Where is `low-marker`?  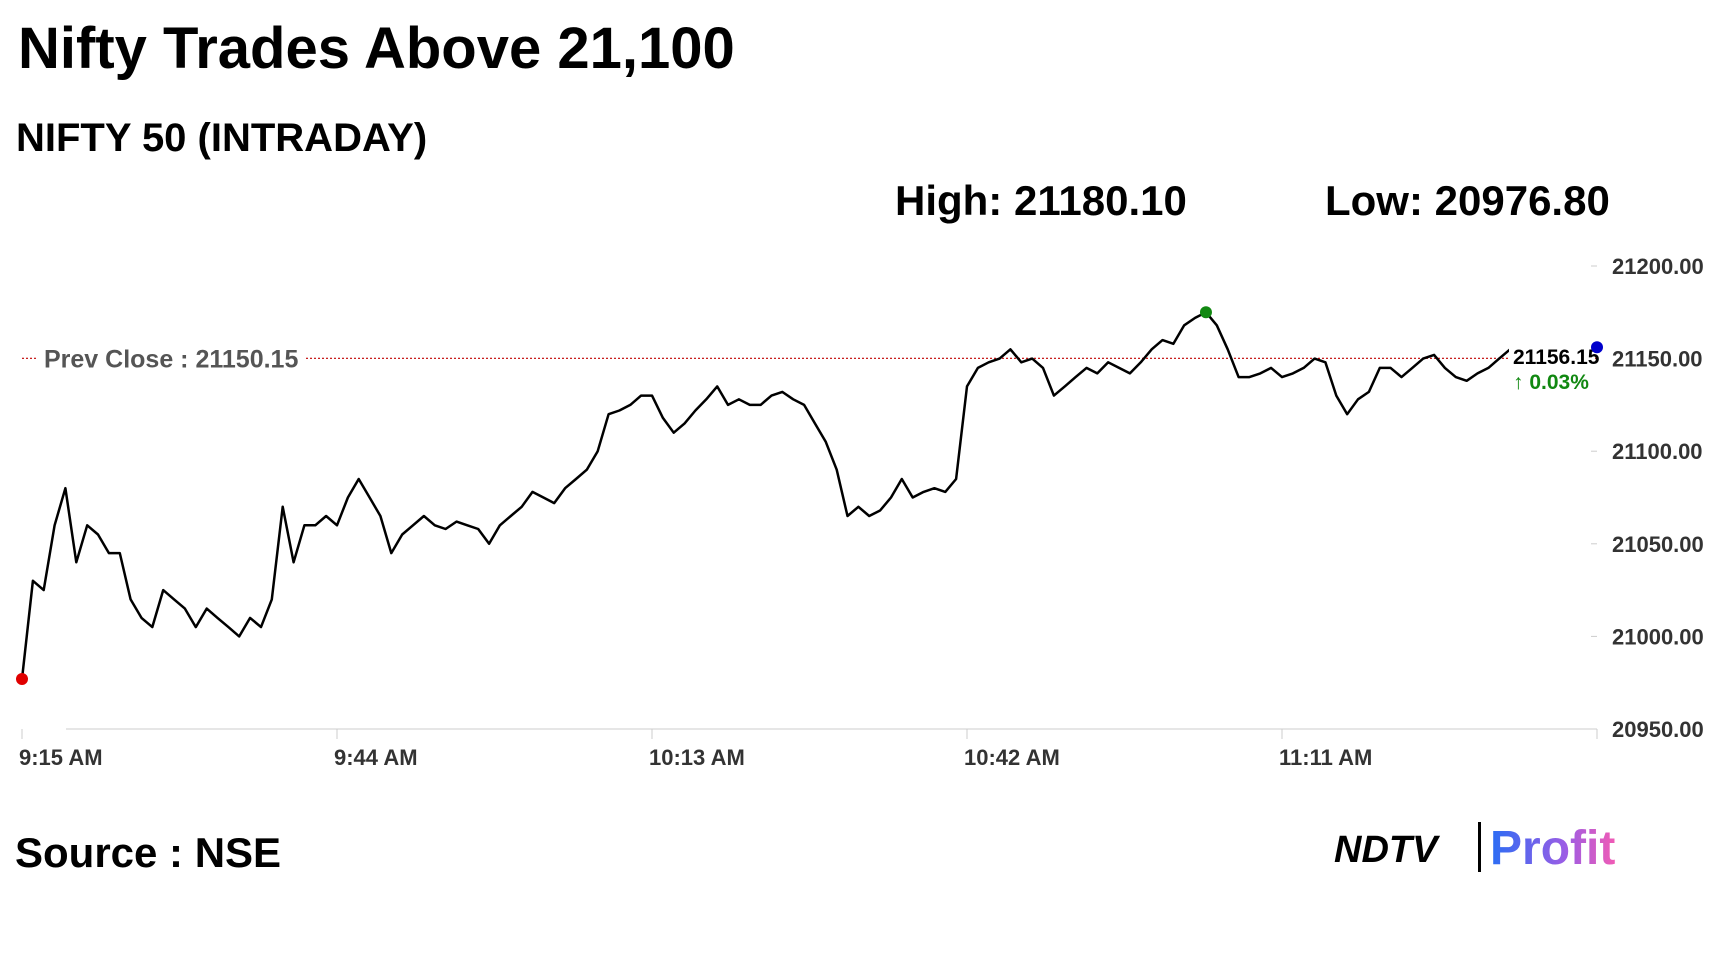
low-marker is located at coordinates (22, 678).